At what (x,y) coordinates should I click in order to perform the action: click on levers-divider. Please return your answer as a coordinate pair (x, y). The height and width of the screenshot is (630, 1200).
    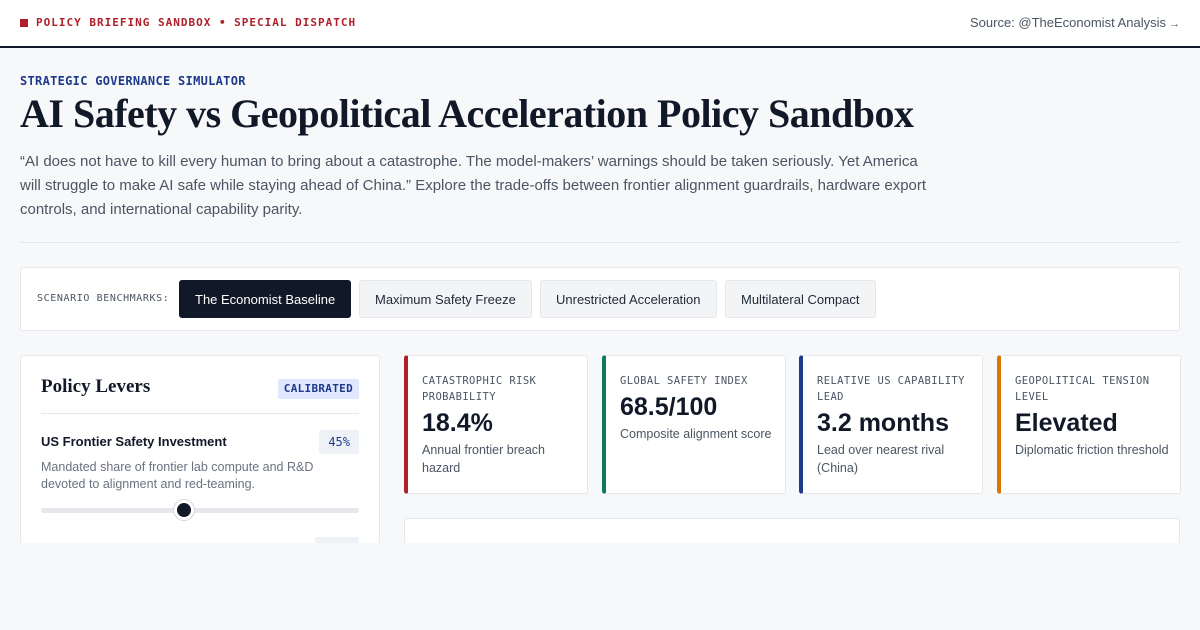
    Looking at the image, I should click on (200, 413).